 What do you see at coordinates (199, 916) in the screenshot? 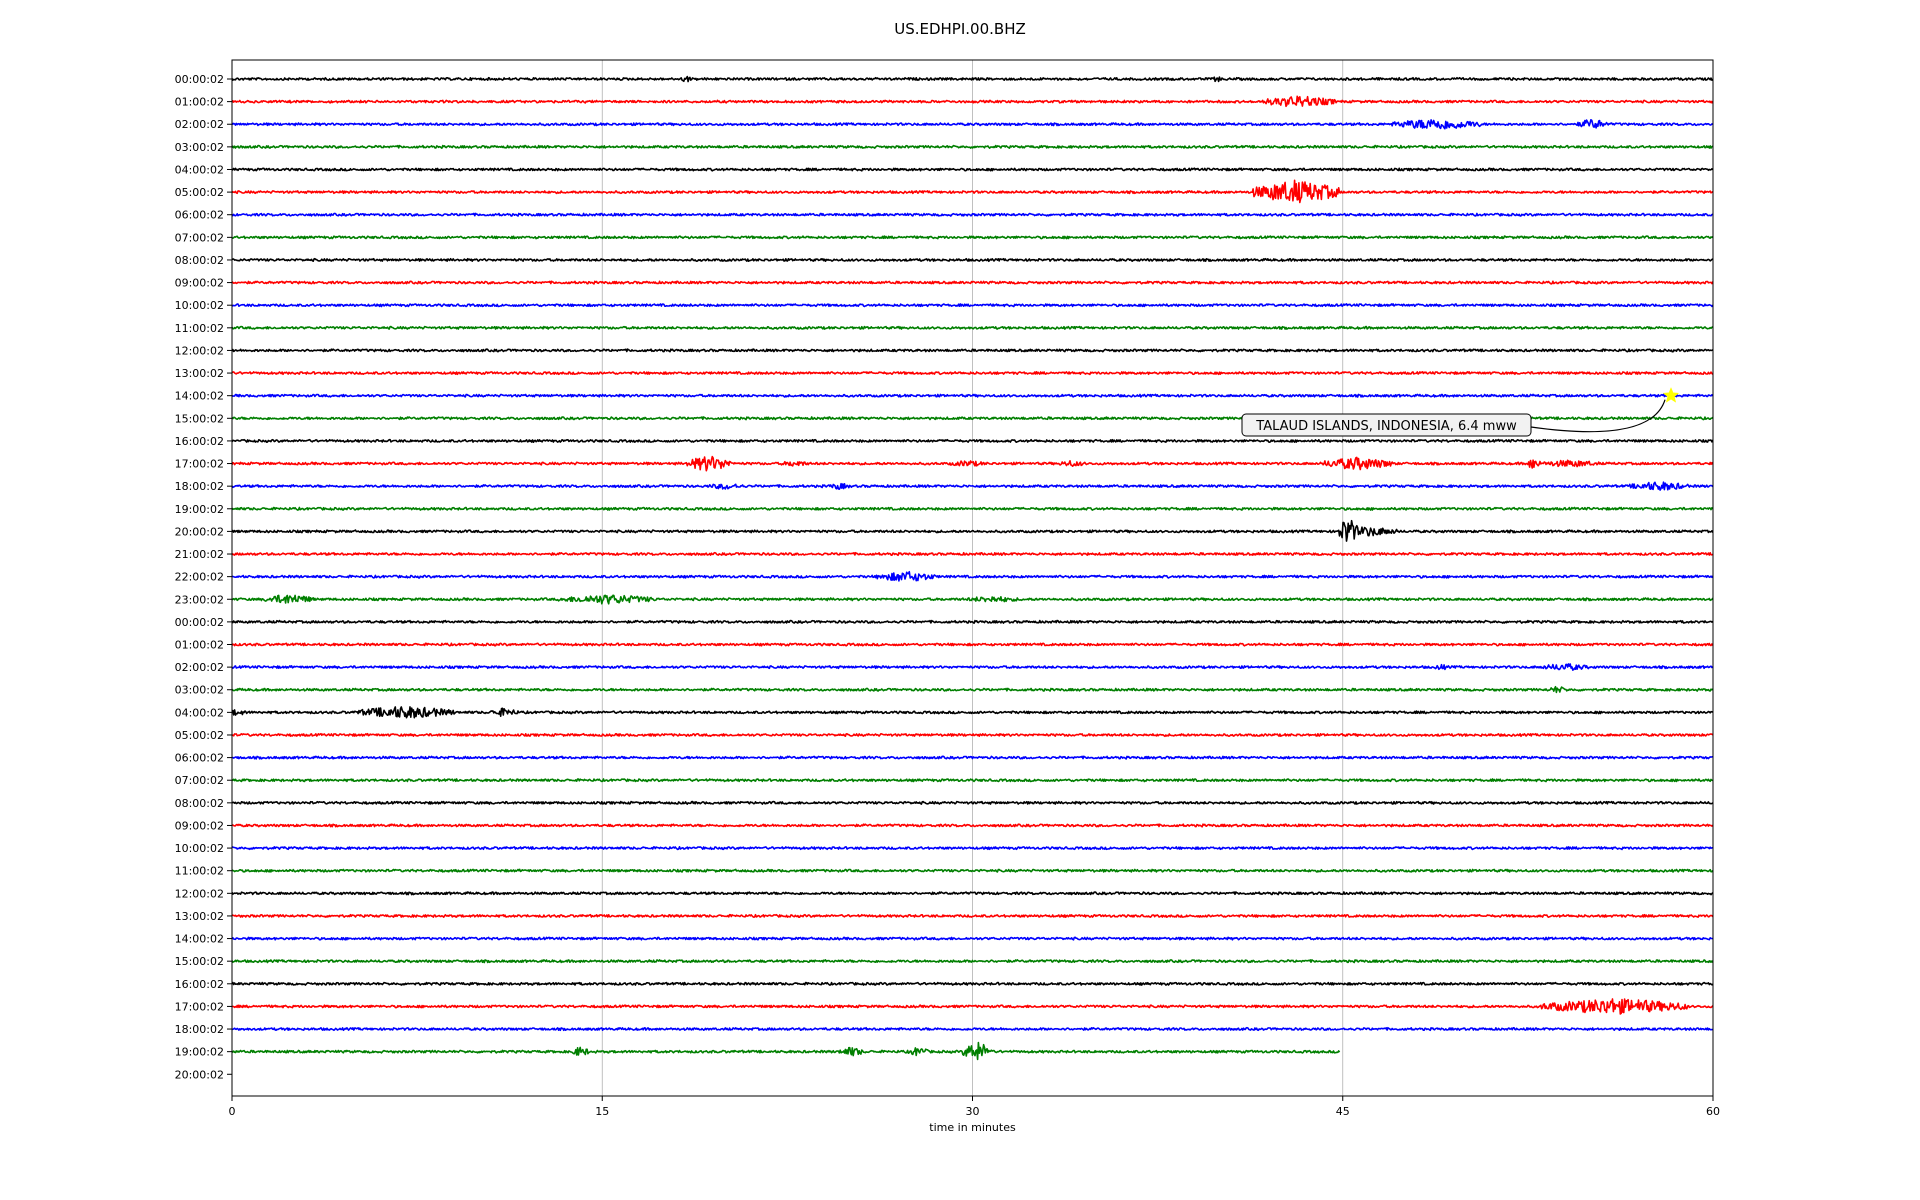
I see `y-tick-label-37: 13:00:02` at bounding box center [199, 916].